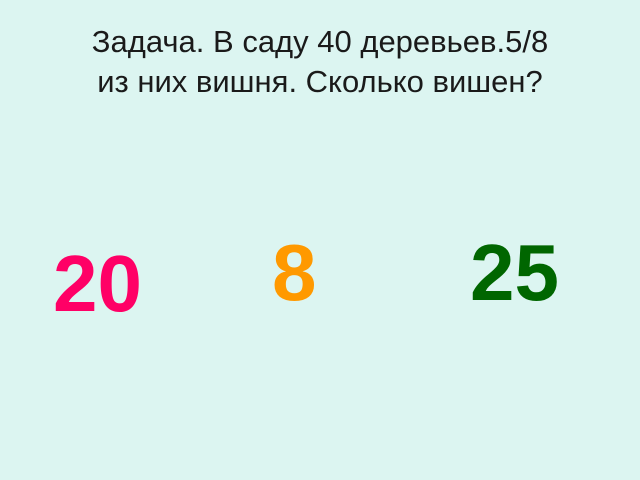  What do you see at coordinates (514, 272) in the screenshot?
I see `answer-option-25: 25` at bounding box center [514, 272].